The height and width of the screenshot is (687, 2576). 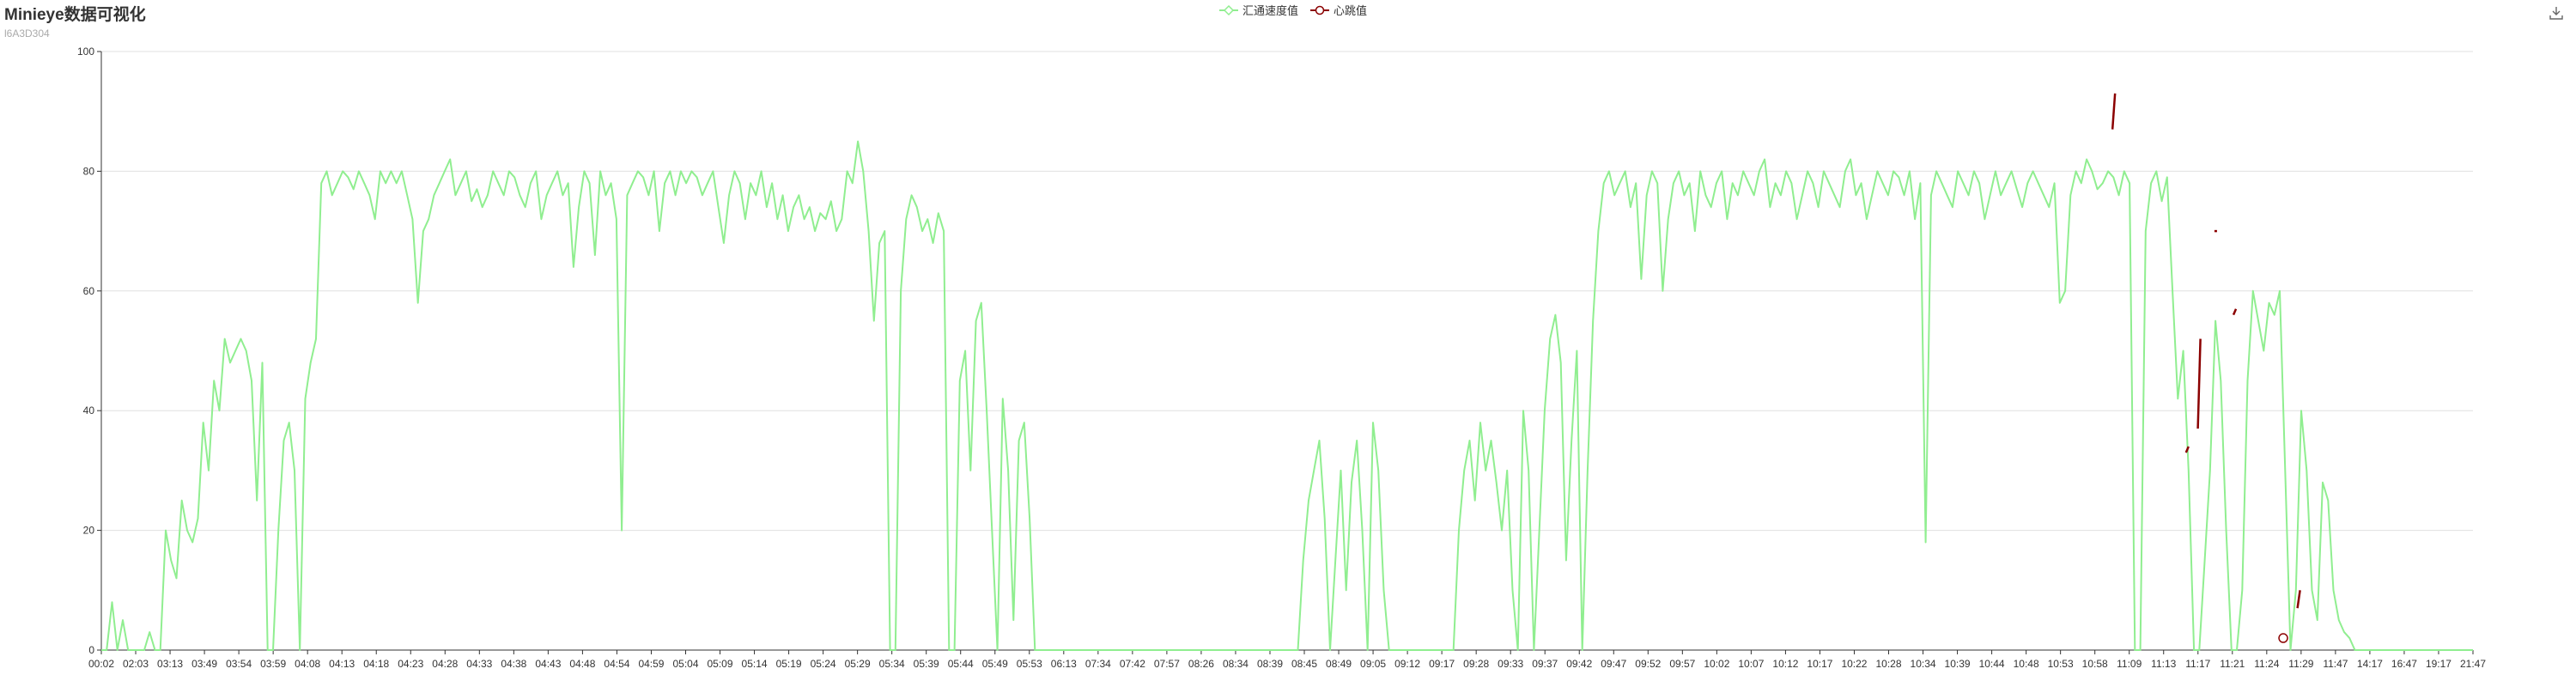 I want to click on x-tick-label: 03:49, so click(x=204, y=664).